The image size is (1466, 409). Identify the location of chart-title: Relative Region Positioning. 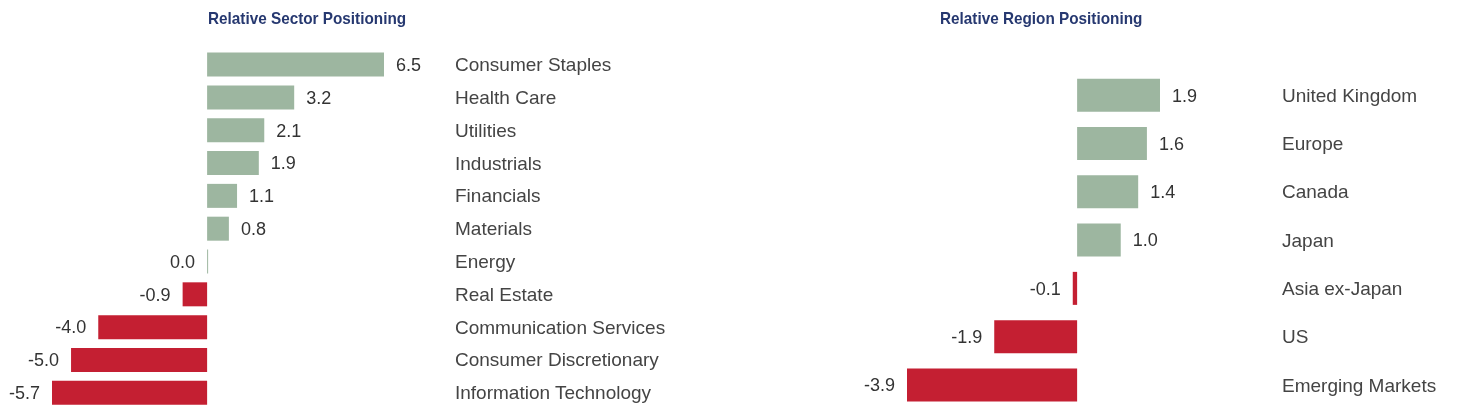
(1041, 19).